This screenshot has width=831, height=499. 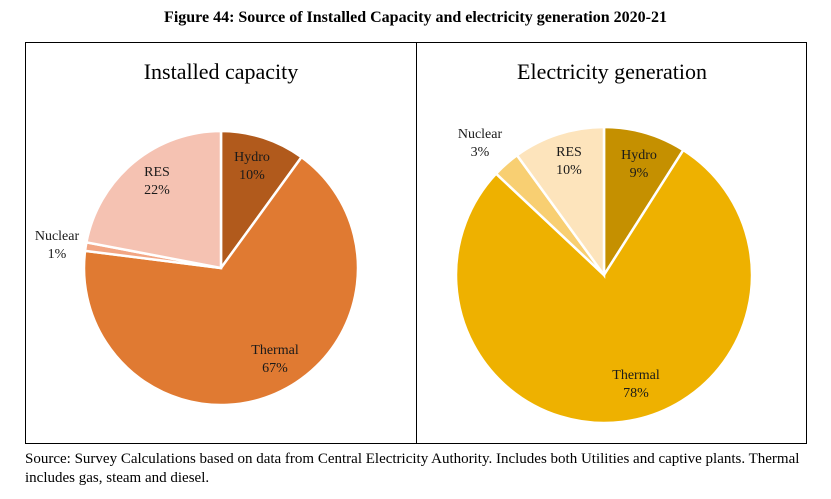 I want to click on panel-divider, so click(x=416, y=243).